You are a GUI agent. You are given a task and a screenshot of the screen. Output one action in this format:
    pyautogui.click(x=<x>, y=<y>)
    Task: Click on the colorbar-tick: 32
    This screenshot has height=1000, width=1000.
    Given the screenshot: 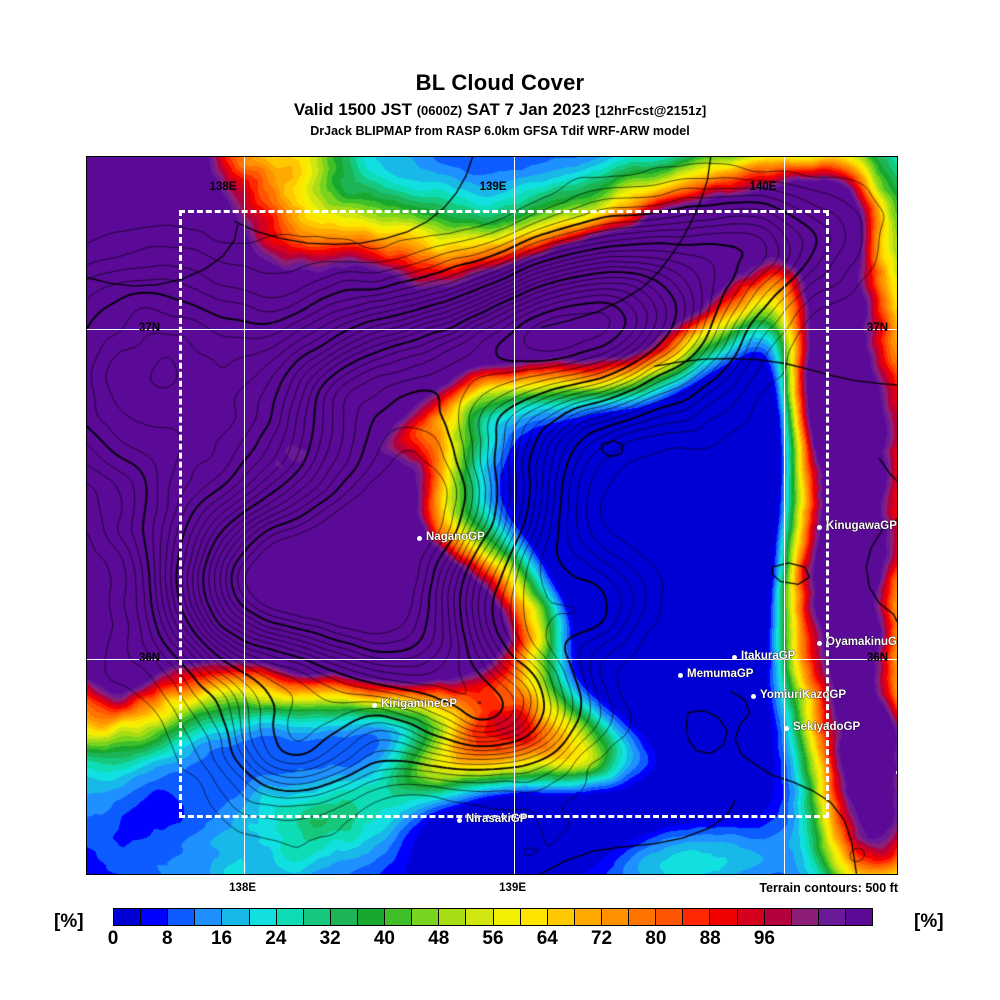 What is the action you would take?
    pyautogui.click(x=330, y=938)
    